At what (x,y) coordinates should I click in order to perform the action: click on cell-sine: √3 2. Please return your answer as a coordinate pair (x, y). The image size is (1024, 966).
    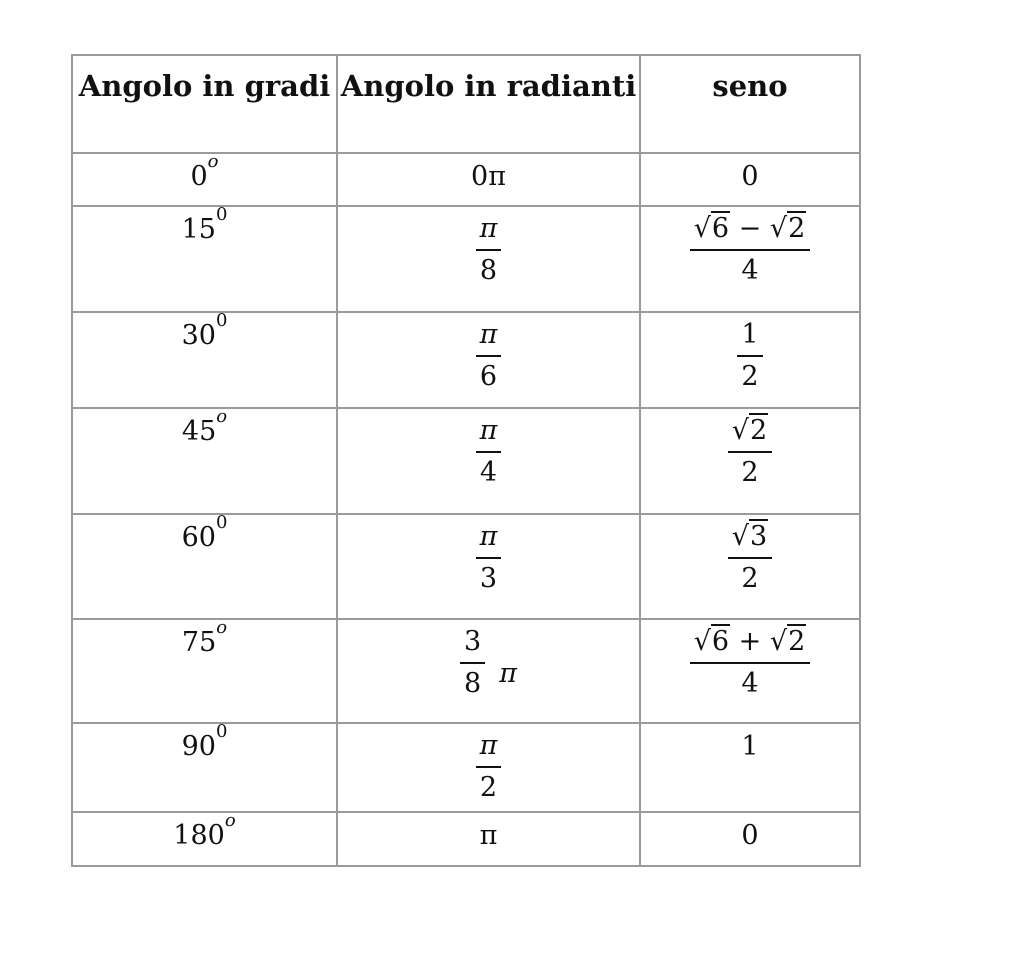
    Looking at the image, I should click on (750, 566).